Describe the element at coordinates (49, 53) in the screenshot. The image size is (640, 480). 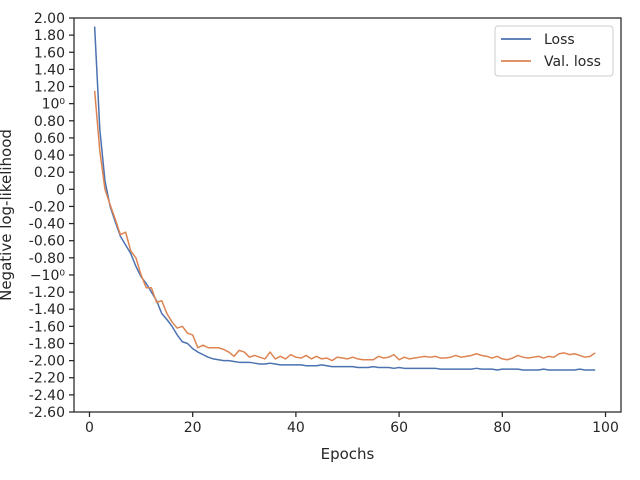
I see `y-tick-label: 1.60` at that location.